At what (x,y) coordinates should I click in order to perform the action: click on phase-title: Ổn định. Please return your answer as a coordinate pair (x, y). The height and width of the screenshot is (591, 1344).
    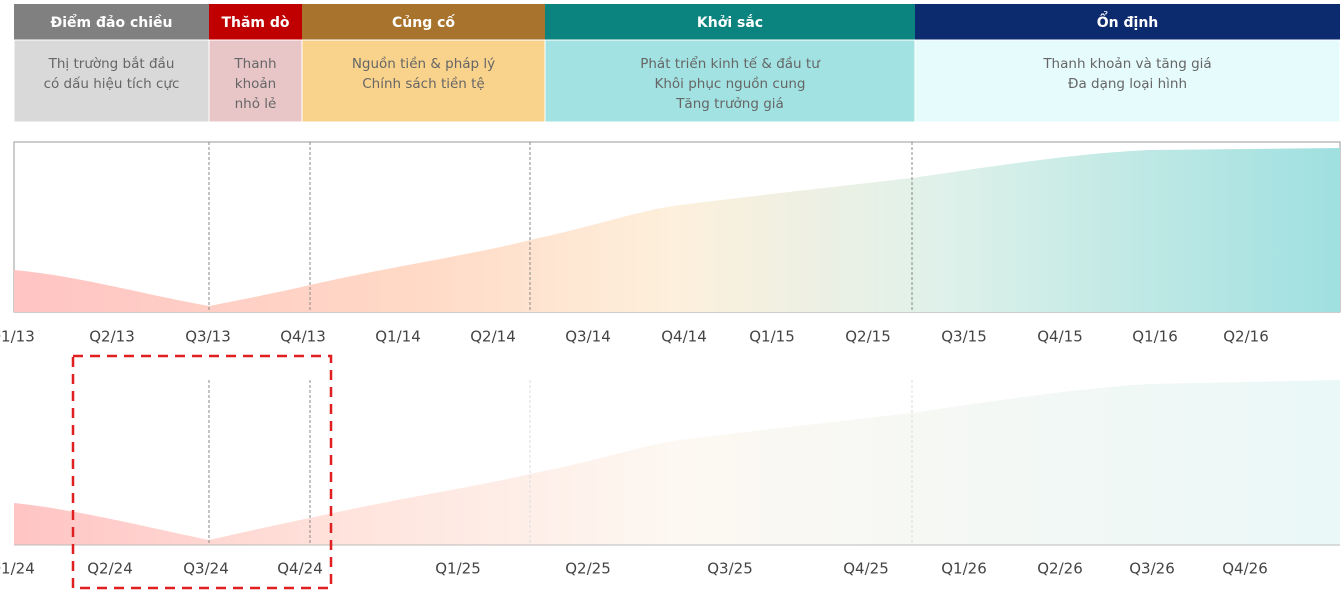
    Looking at the image, I should click on (1128, 21).